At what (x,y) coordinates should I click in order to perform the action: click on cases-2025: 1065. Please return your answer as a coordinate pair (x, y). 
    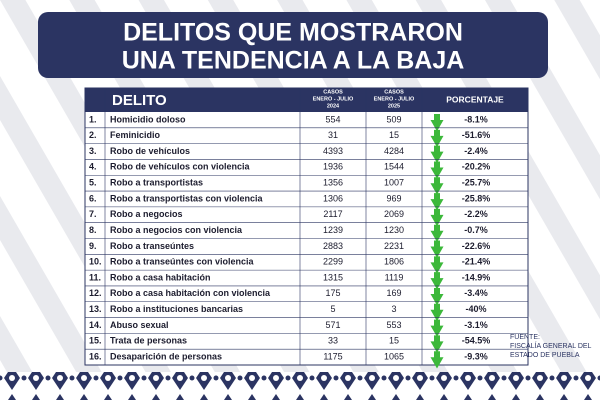
    Looking at the image, I should click on (394, 356).